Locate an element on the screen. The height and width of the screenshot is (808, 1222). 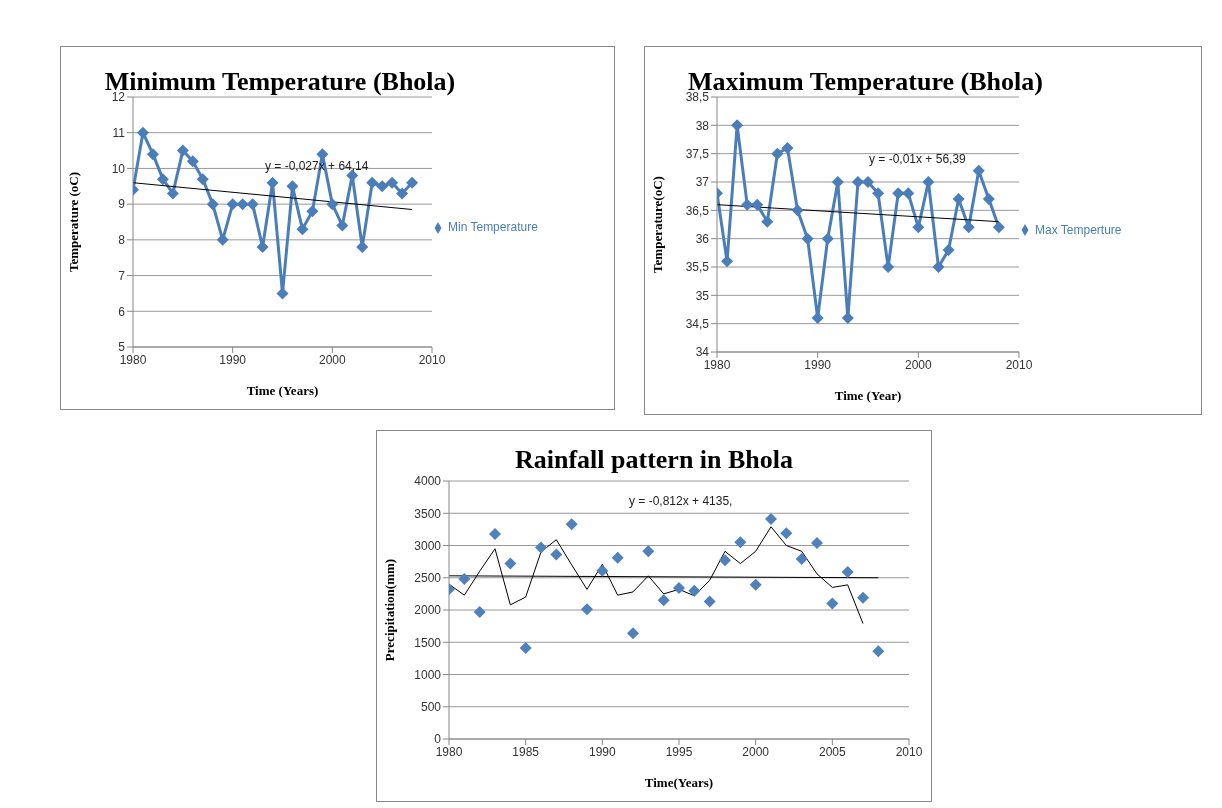
chart-title: Rainfall pattern in Bhola is located at coordinates (654, 460).